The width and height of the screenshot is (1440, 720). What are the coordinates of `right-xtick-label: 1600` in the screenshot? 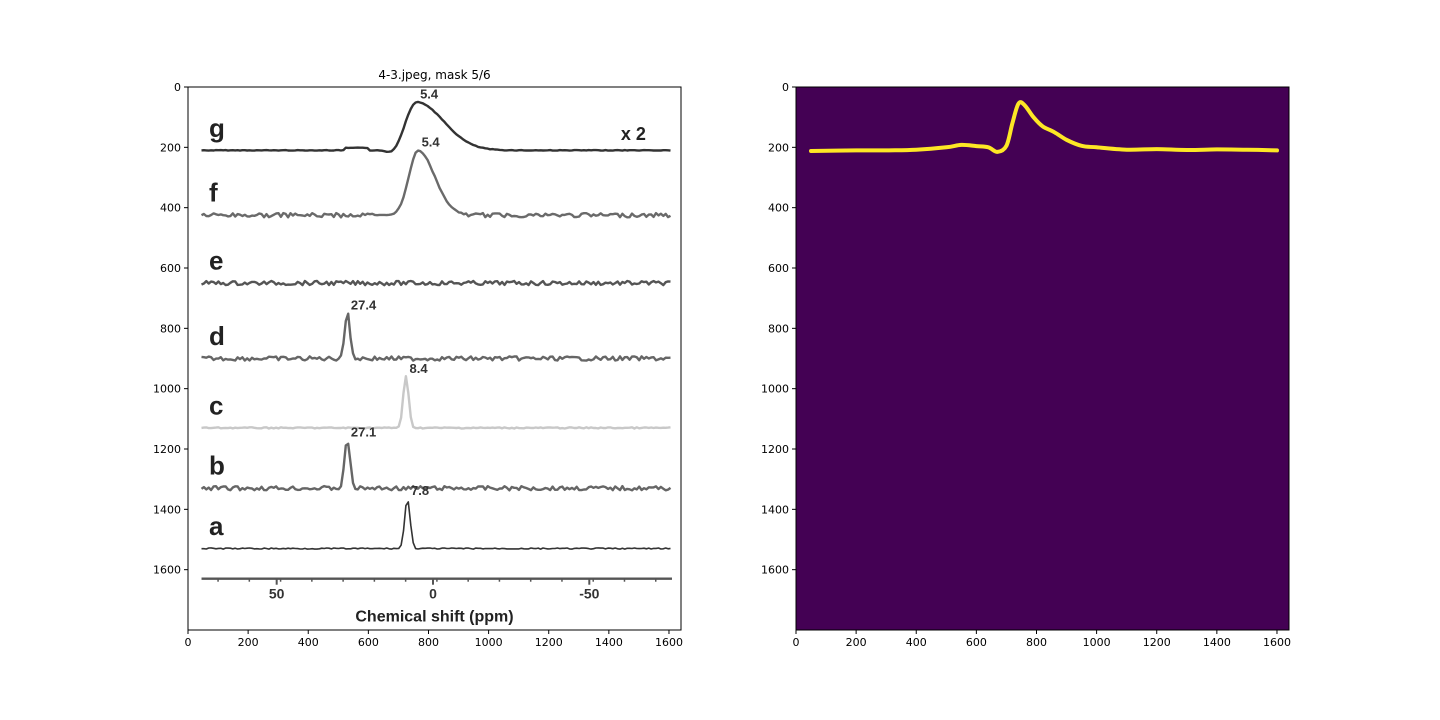 It's located at (1277, 642).